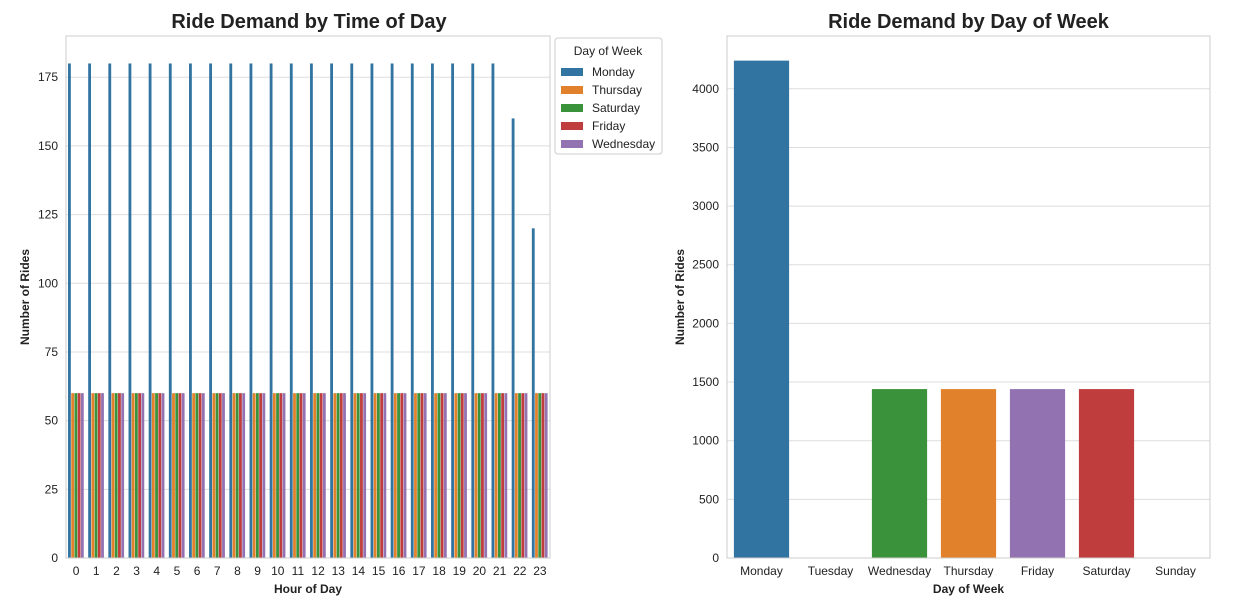  I want to click on x-tick-label: 16, so click(399, 571).